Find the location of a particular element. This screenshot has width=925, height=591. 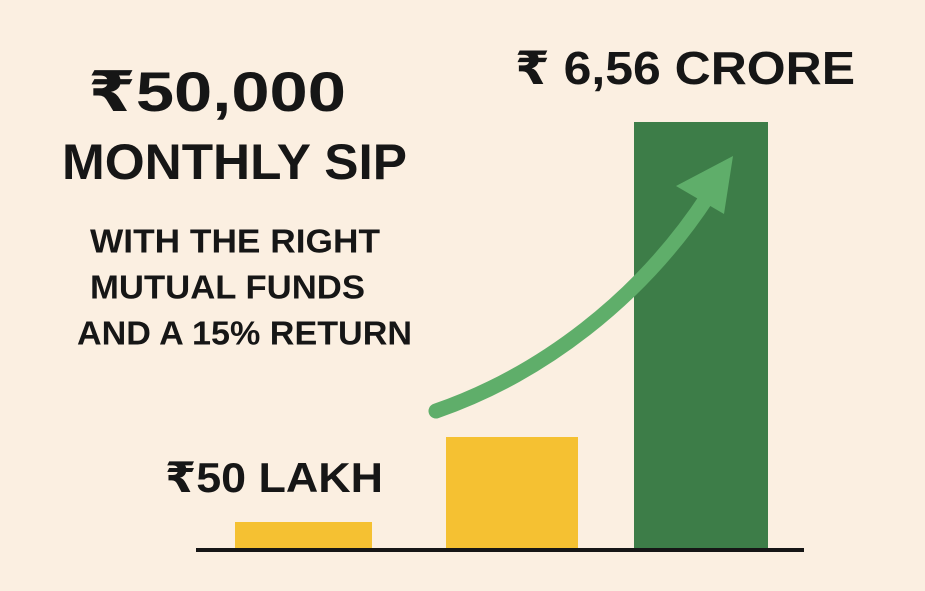

subtext-line: WITH THE RIGHT is located at coordinates (235, 241).